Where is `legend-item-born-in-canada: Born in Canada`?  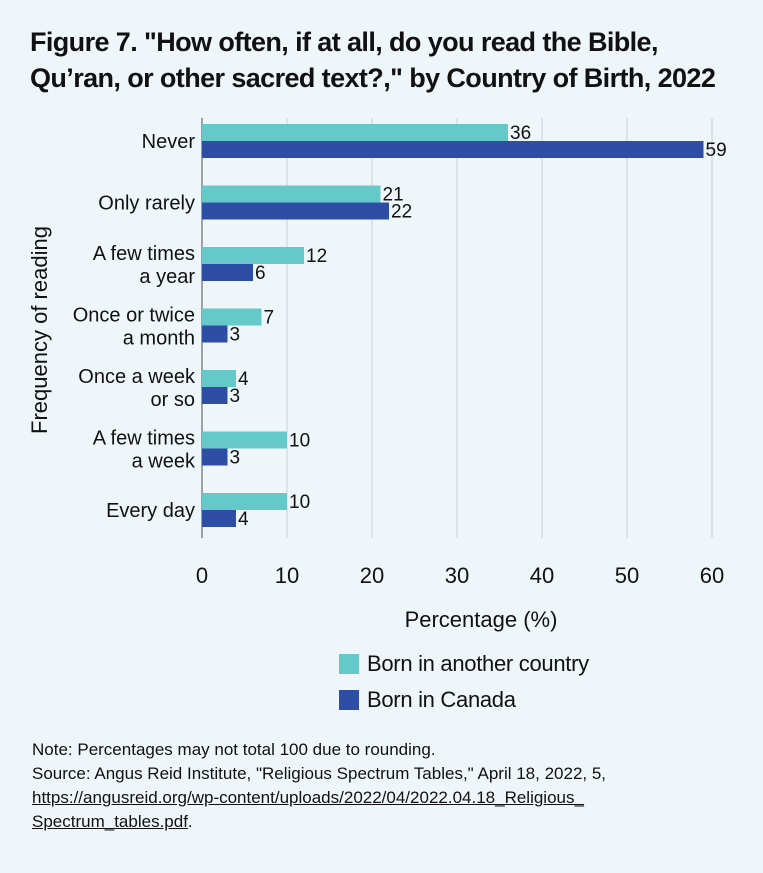 legend-item-born-in-canada: Born in Canada is located at coordinates (464, 700).